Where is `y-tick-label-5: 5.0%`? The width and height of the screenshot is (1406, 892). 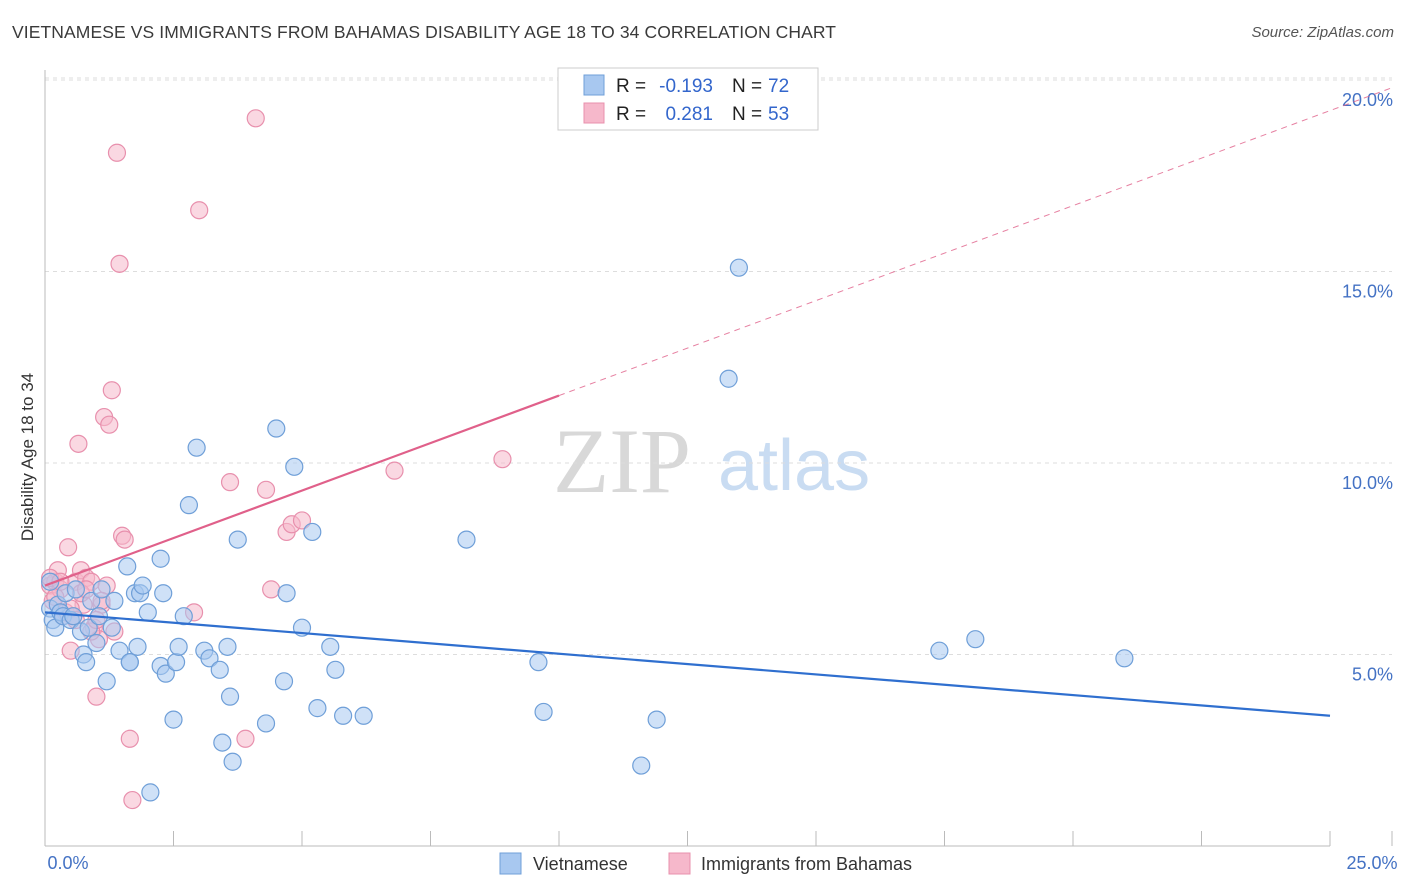 y-tick-label-5: 5.0% is located at coordinates (1372, 675).